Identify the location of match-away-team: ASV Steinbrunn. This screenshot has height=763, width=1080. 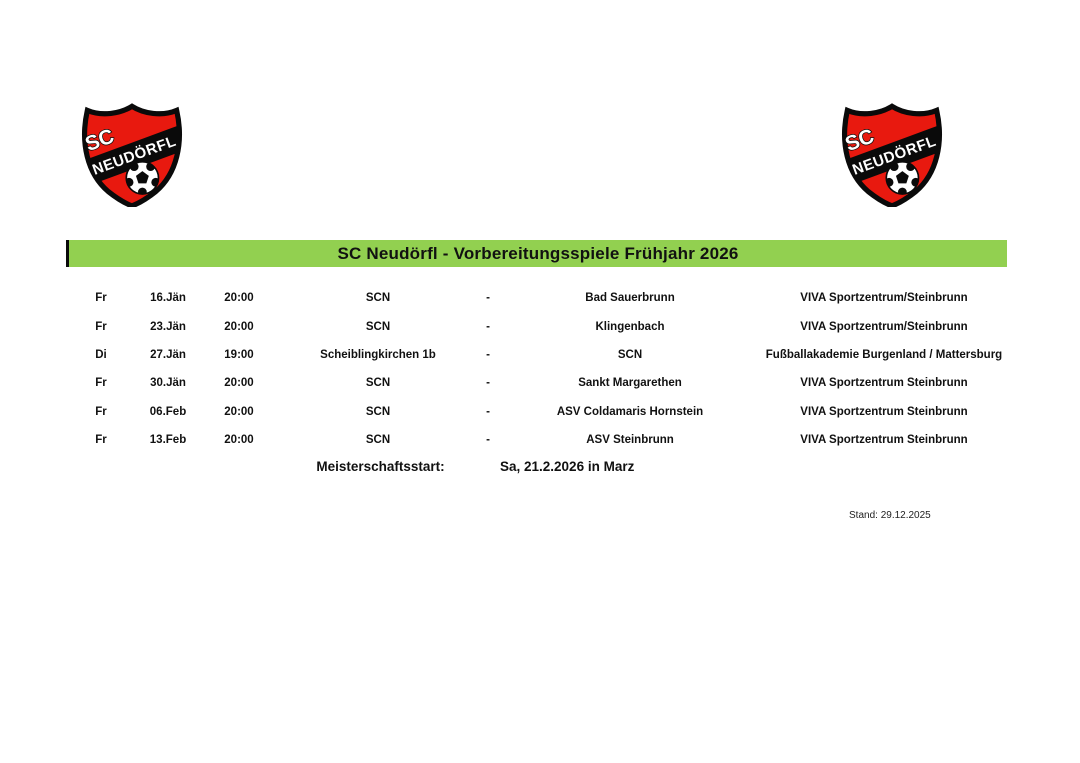
(630, 440).